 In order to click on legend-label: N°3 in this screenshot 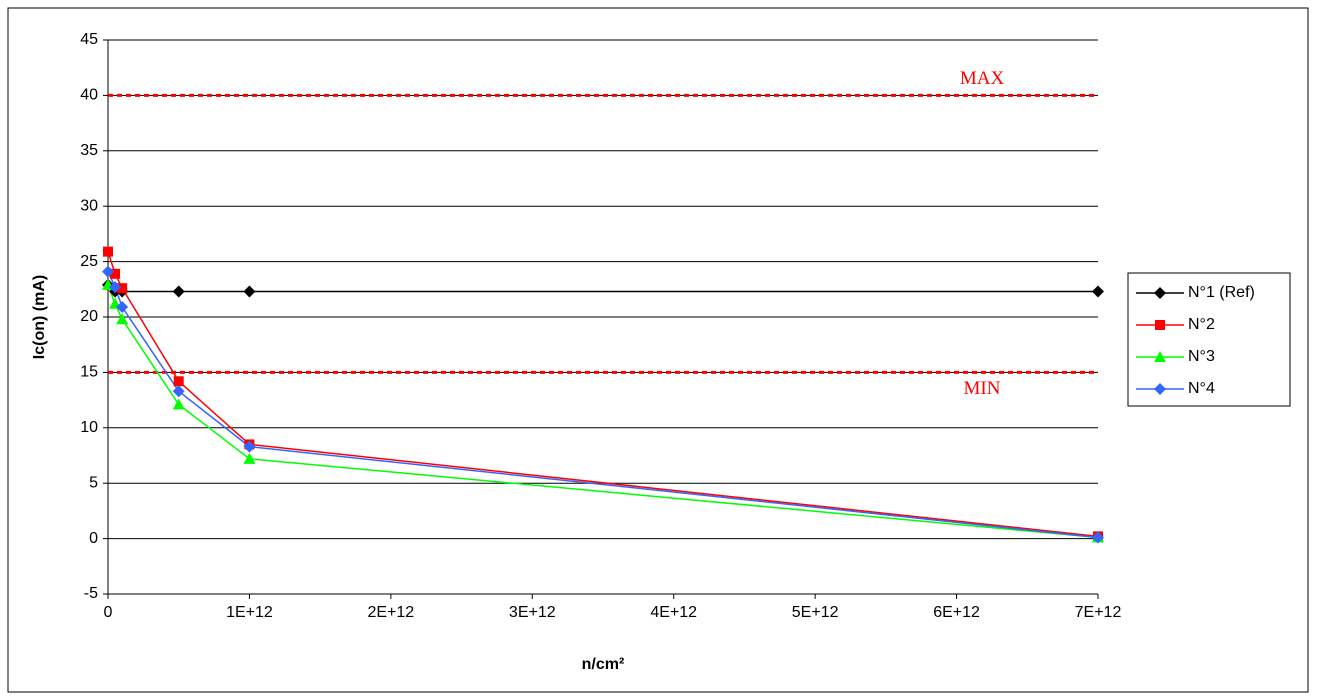, I will do `click(1201, 356)`.